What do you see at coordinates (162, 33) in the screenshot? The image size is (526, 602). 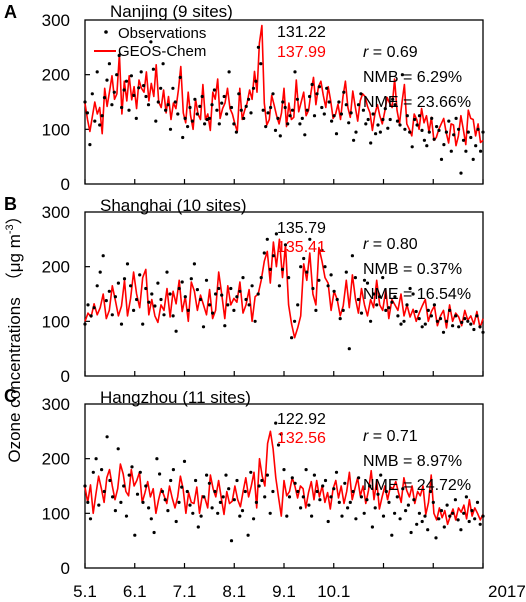 I see `legend-observations-label: Observations` at bounding box center [162, 33].